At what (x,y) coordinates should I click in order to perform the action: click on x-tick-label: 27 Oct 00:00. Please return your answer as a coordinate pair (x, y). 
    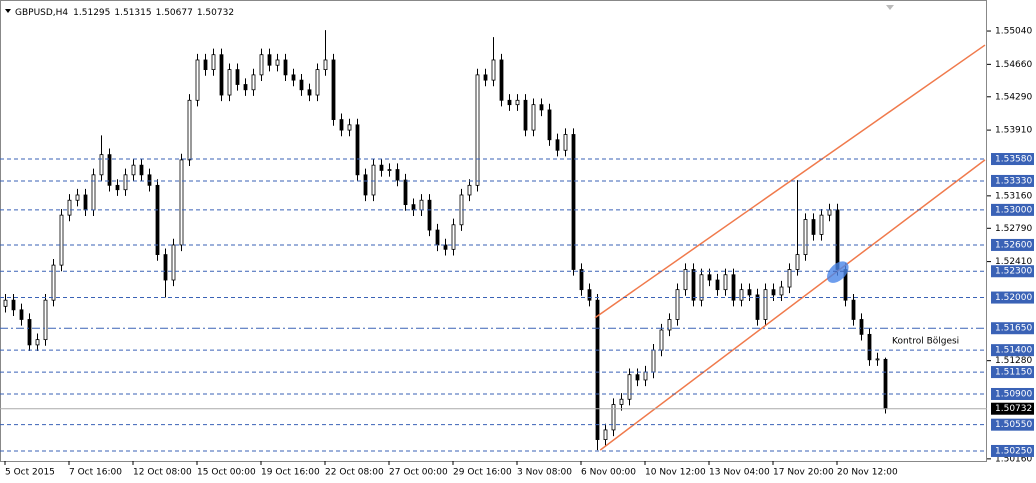
    Looking at the image, I should click on (418, 473).